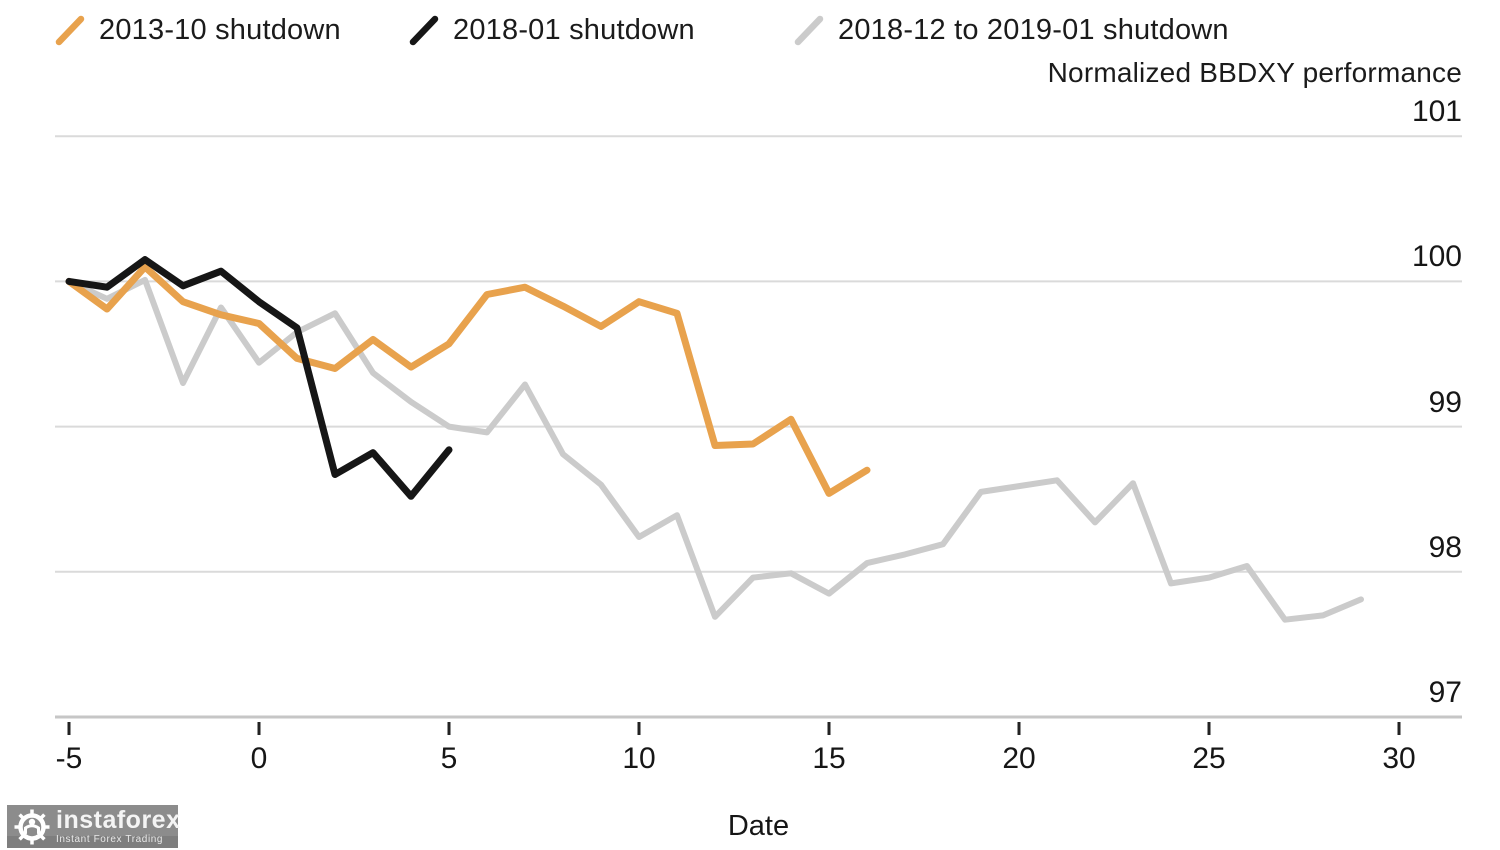 The image size is (1500, 850). I want to click on legend-label: 2013-10 shutdown, so click(220, 29).